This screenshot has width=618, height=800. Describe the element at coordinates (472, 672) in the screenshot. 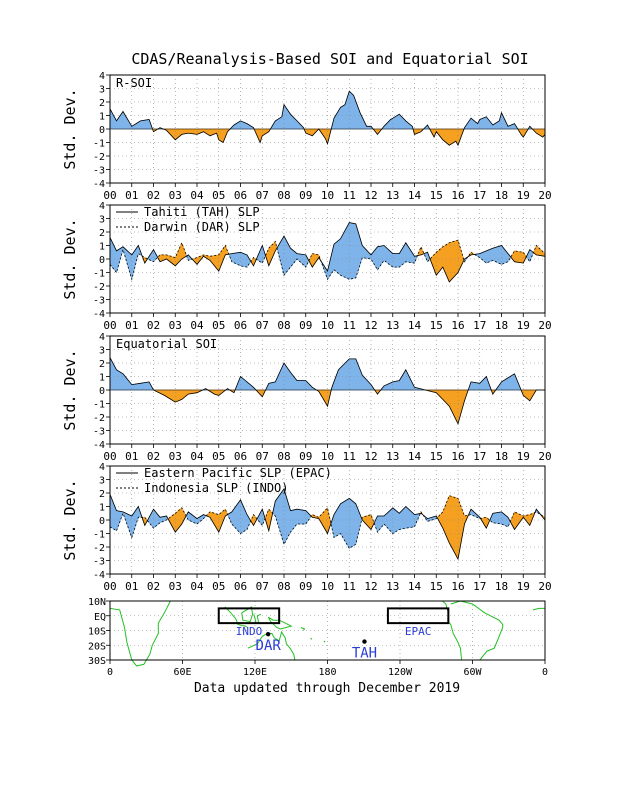

I see `map-lon-label: 60W` at that location.